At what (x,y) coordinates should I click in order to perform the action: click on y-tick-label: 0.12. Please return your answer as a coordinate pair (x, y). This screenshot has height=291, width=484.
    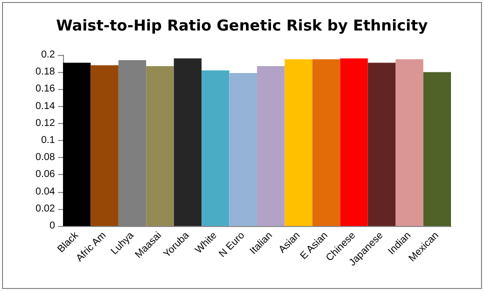
    Looking at the image, I should click on (46, 123).